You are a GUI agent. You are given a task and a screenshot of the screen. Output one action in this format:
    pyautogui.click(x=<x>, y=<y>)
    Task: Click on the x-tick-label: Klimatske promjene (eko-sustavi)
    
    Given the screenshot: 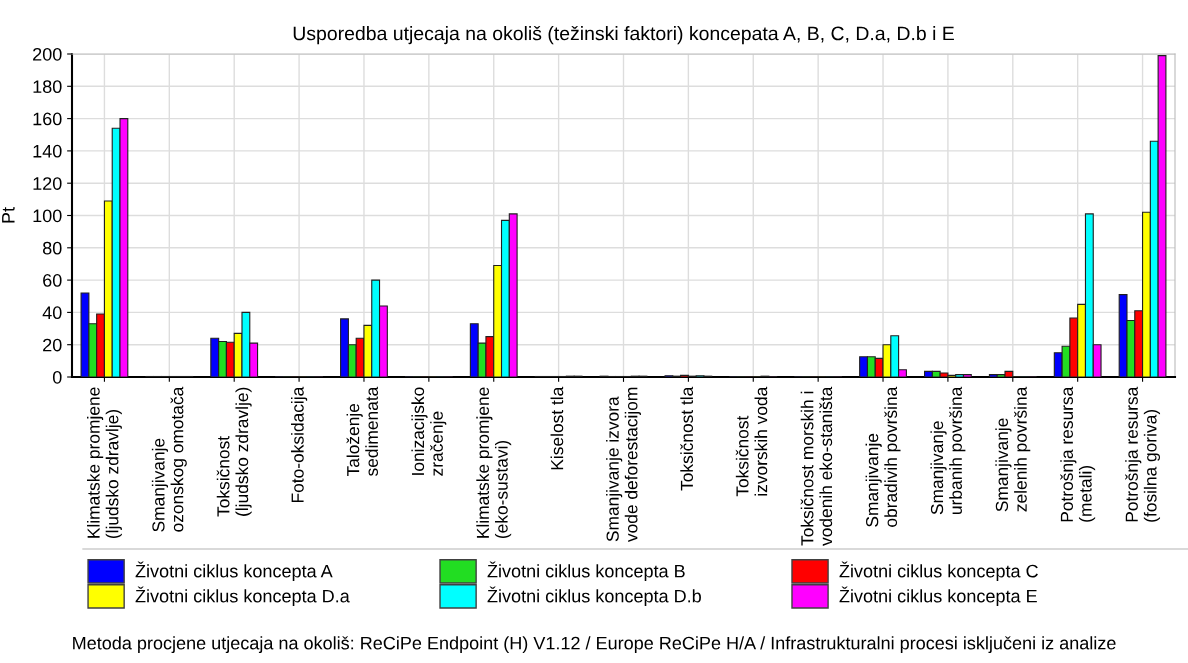 What is the action you would take?
    pyautogui.click(x=494, y=463)
    